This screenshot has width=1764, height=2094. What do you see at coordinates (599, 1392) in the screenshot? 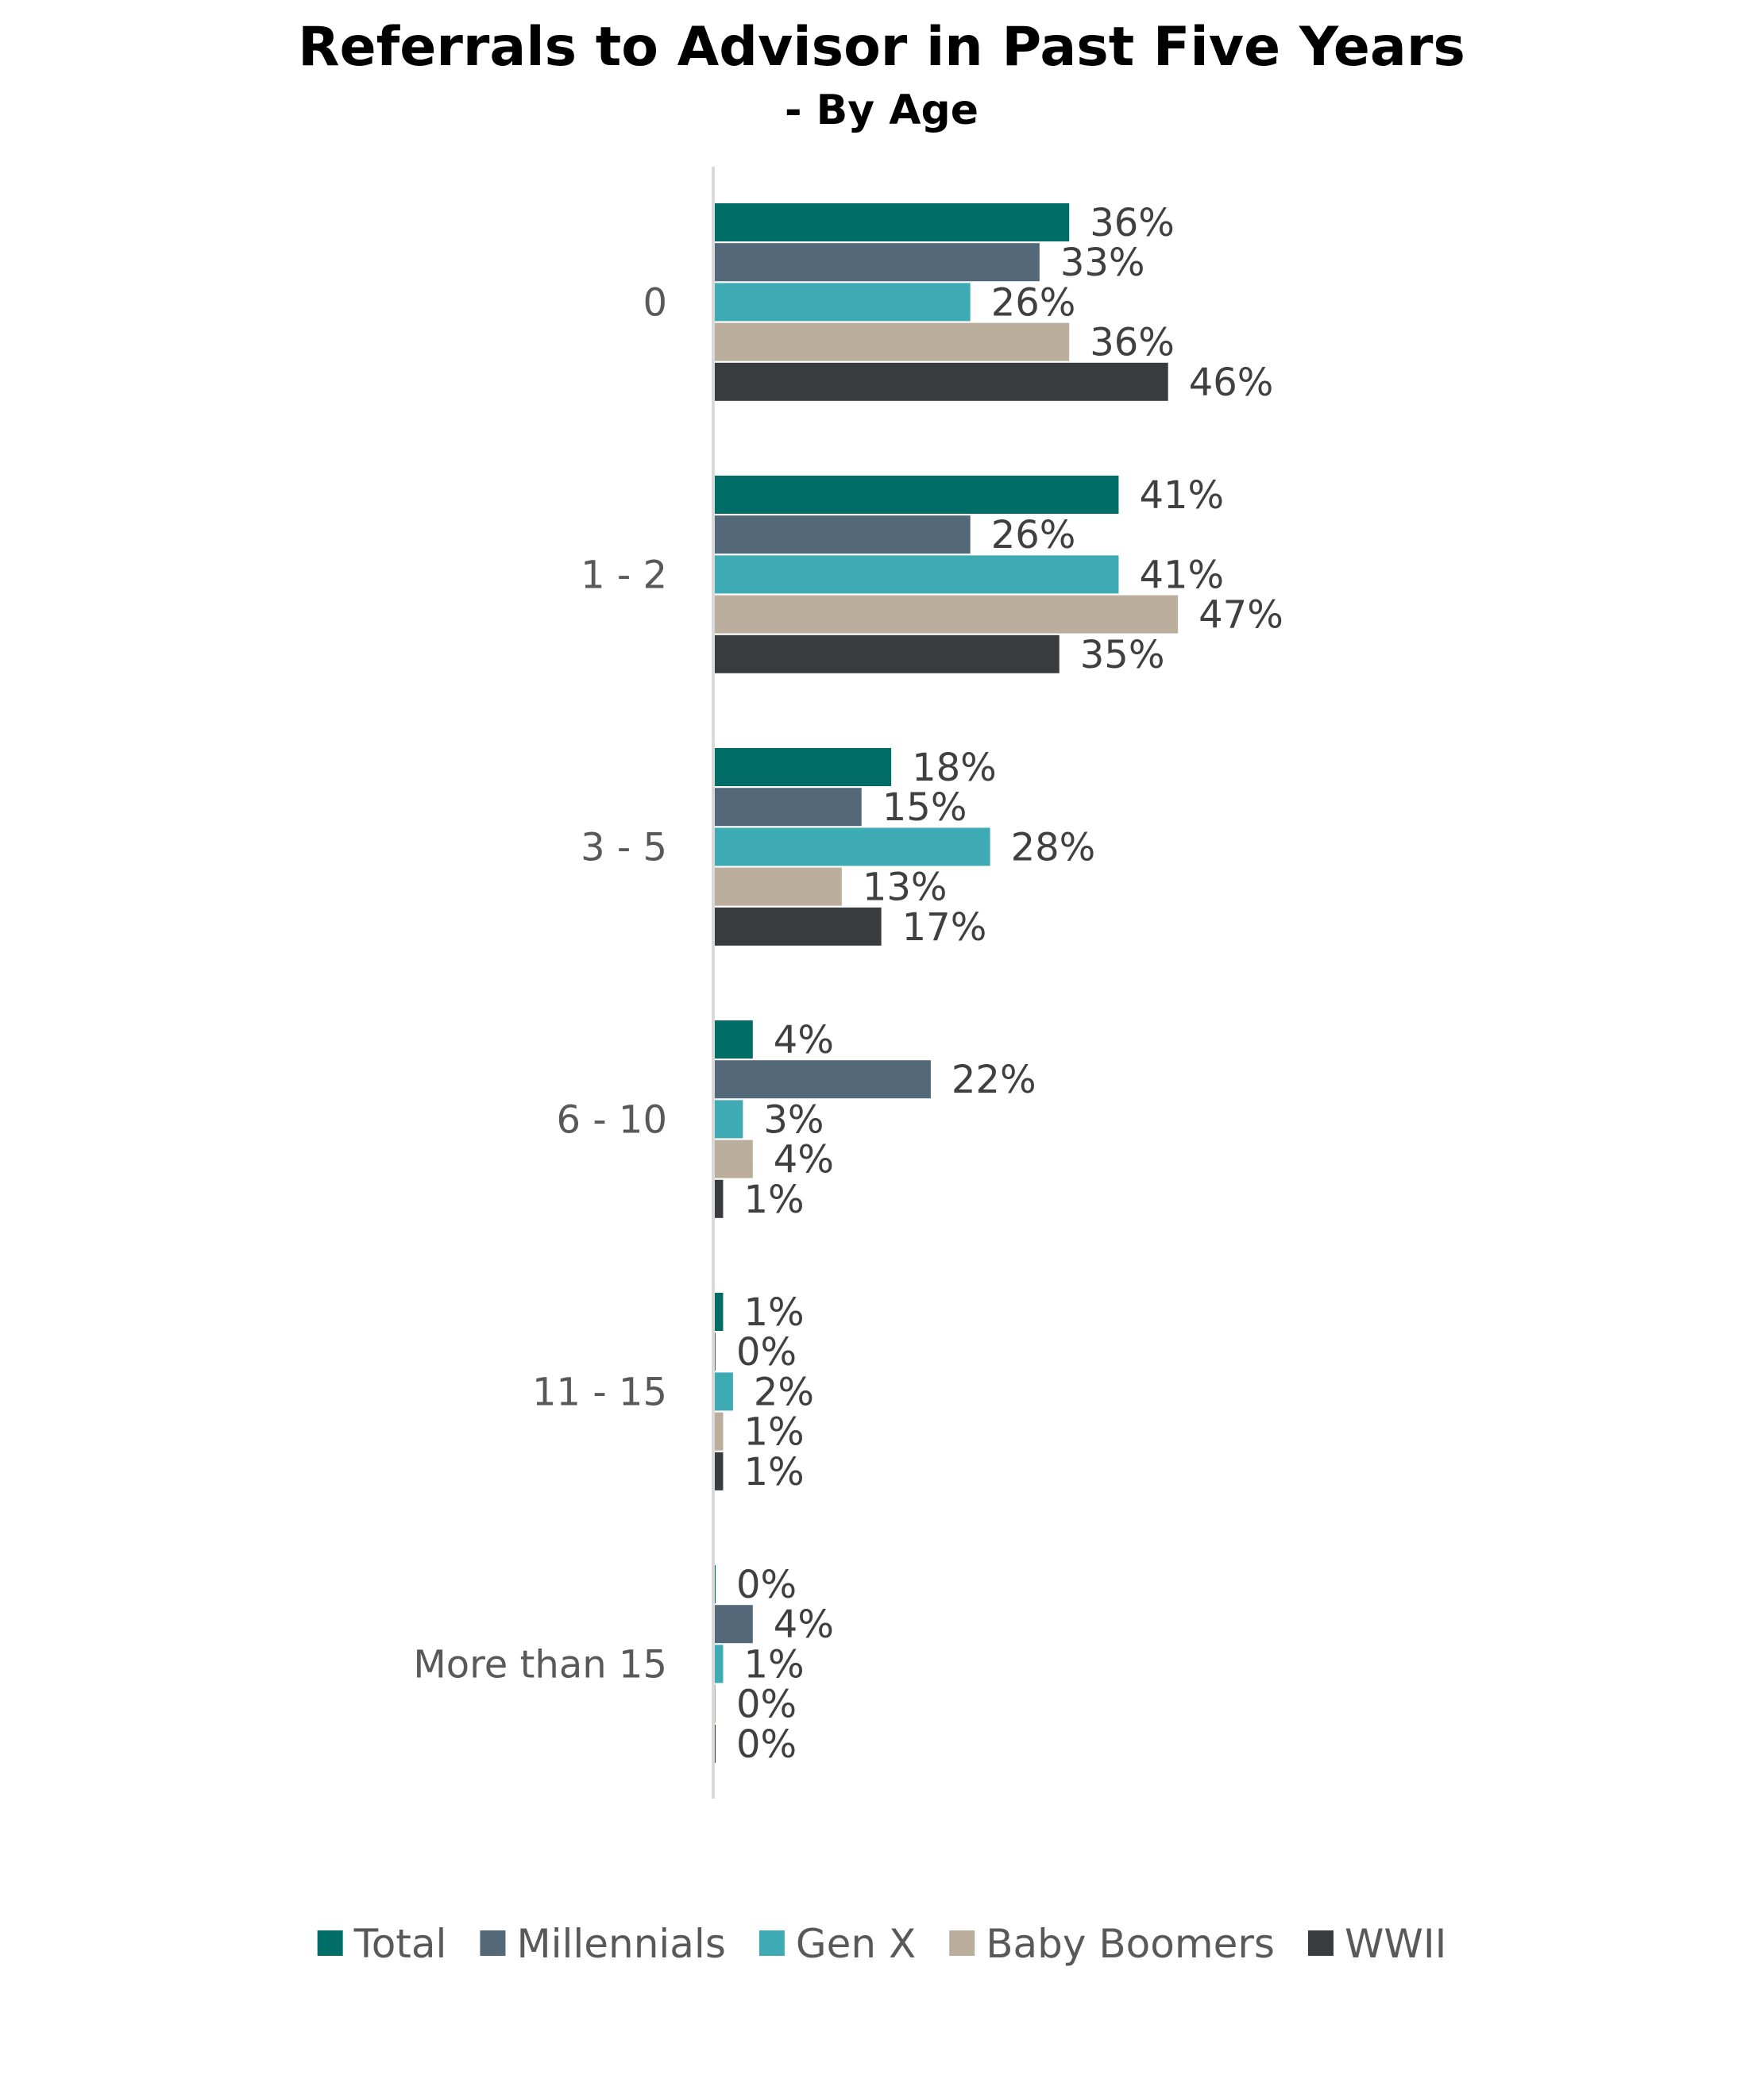
I see `category-label: 11 - 15` at bounding box center [599, 1392].